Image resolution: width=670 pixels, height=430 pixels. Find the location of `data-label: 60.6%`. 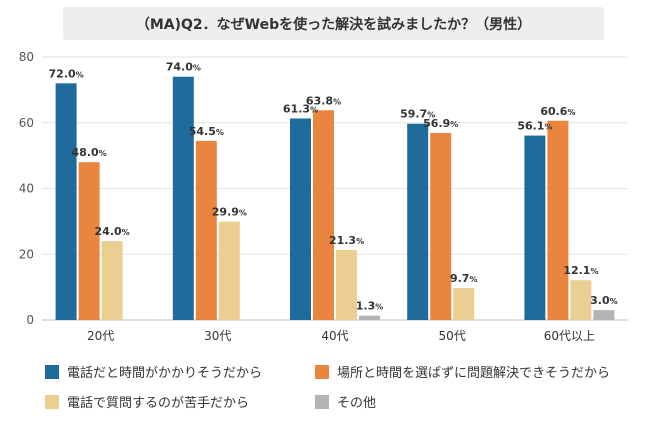

data-label: 60.6% is located at coordinates (557, 111).